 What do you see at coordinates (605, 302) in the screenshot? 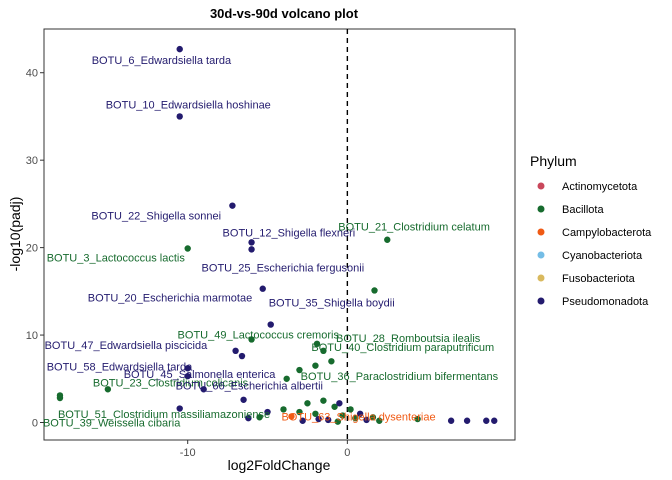
I see `legend-item-label: Pseudomonadota` at bounding box center [605, 302].